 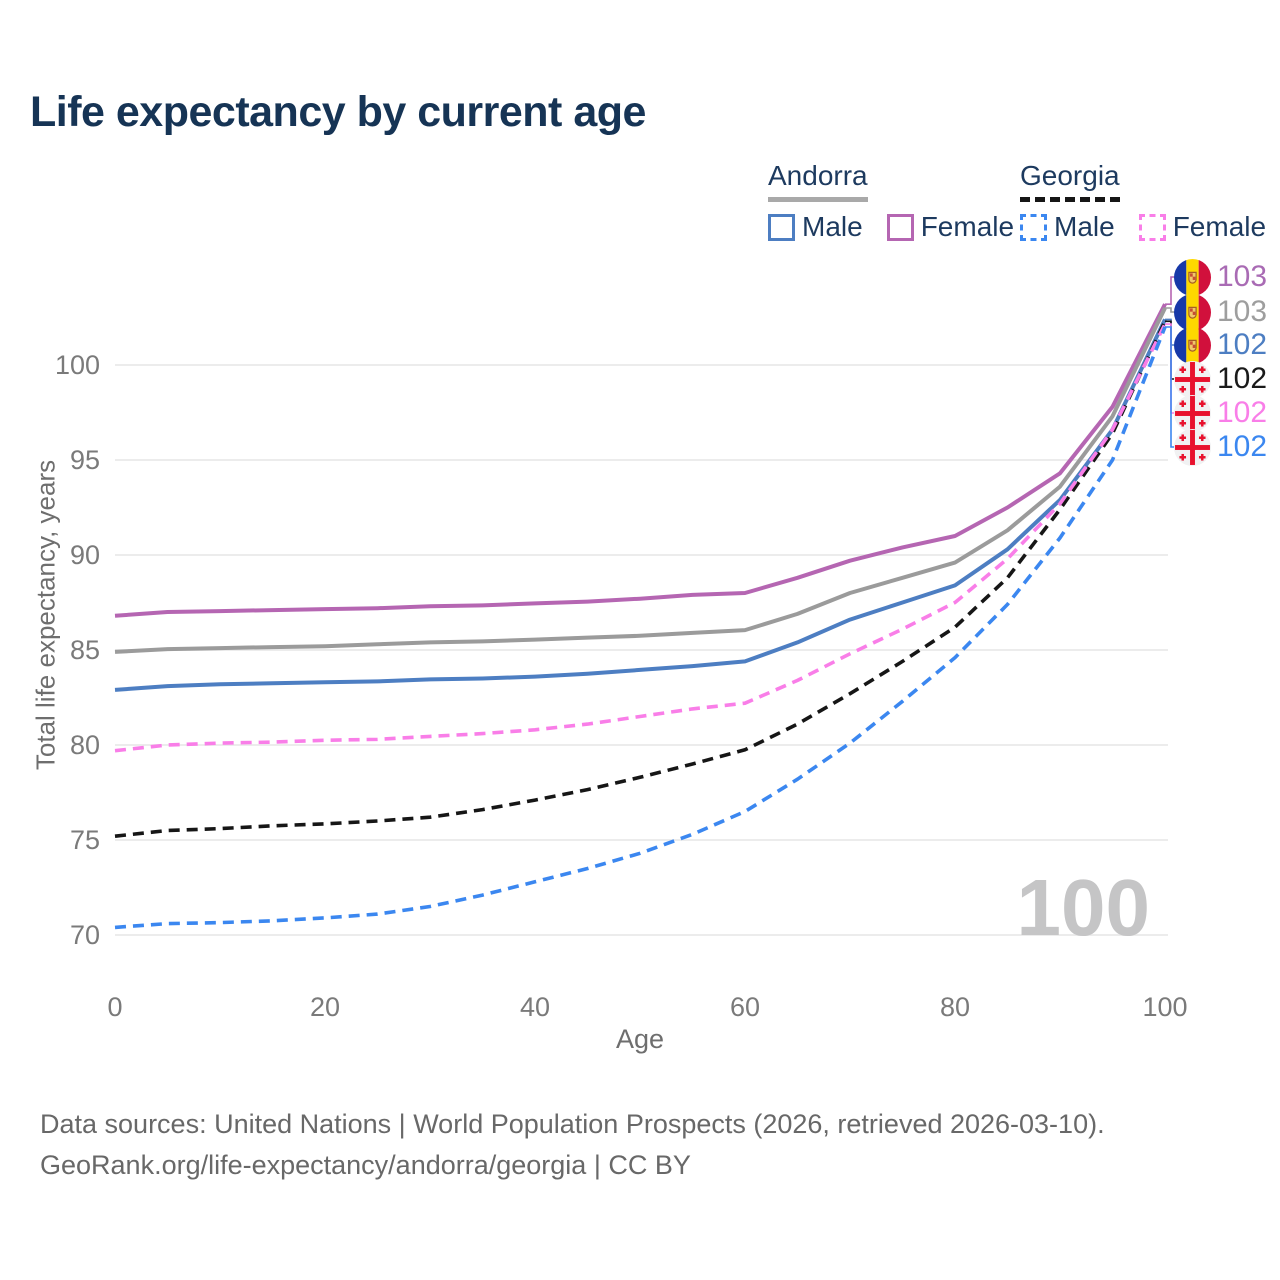 I want to click on y-tick-label-95: 95, so click(x=85, y=460).